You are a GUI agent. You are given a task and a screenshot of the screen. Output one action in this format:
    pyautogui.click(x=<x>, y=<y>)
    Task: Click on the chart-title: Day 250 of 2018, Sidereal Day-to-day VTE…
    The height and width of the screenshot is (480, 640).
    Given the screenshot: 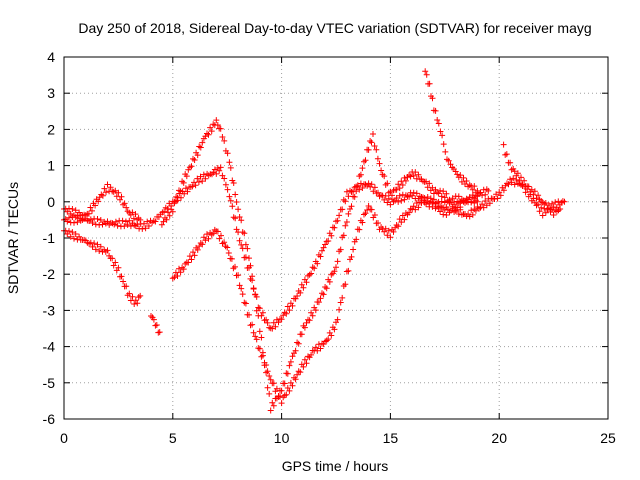 What is the action you would take?
    pyautogui.click(x=334, y=28)
    